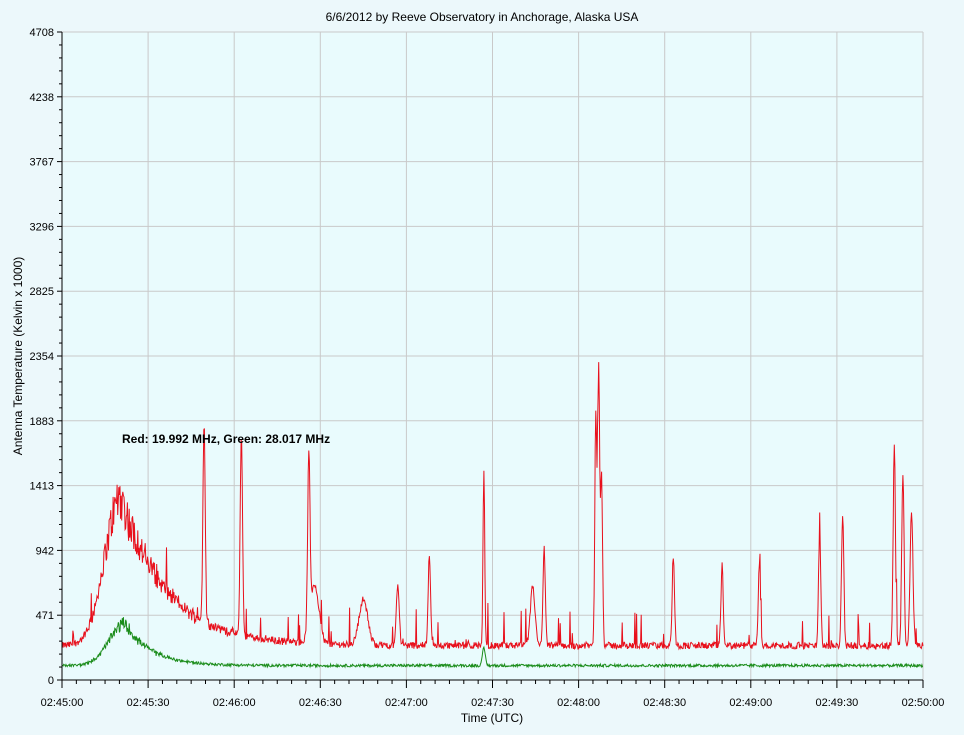  I want to click on y-tick-label: 4708, so click(42, 33).